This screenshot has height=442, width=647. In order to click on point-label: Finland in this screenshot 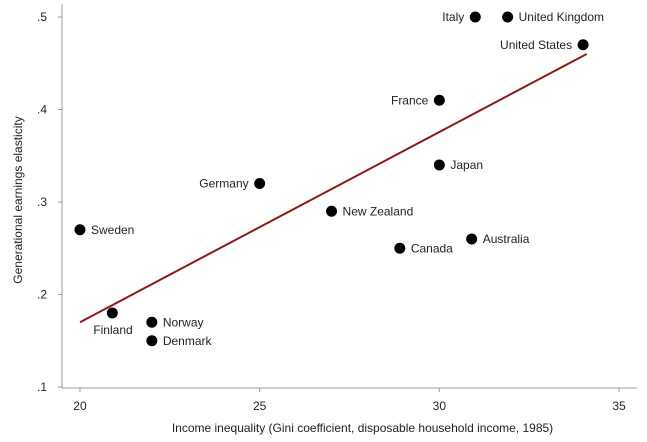, I will do `click(112, 330)`.